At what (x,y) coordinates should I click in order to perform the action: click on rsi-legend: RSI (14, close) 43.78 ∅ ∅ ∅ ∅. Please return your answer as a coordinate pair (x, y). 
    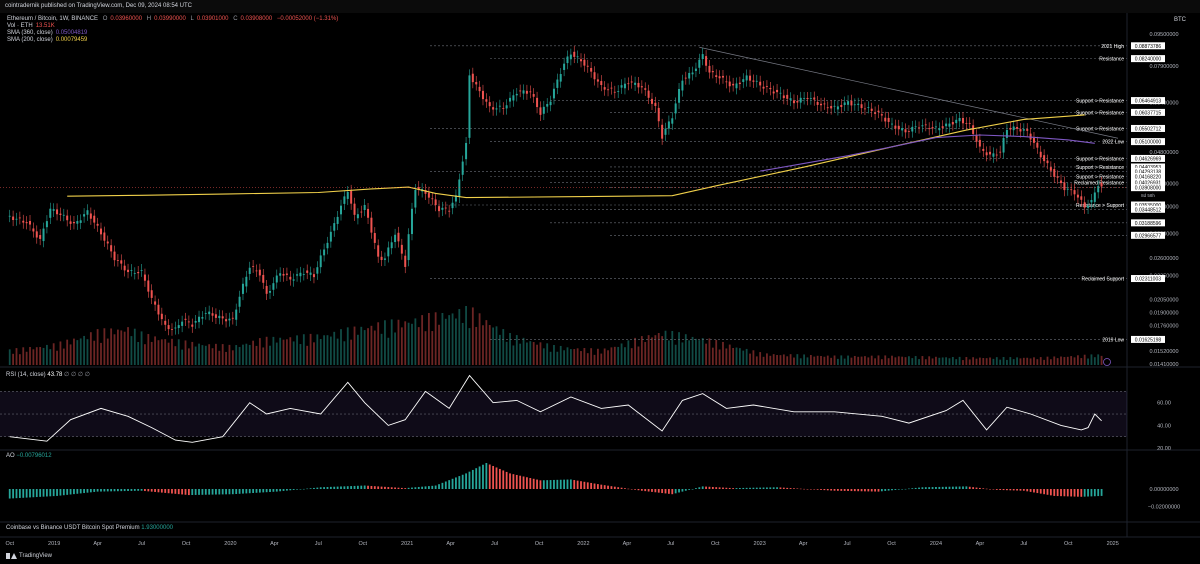
    Looking at the image, I should click on (48, 374).